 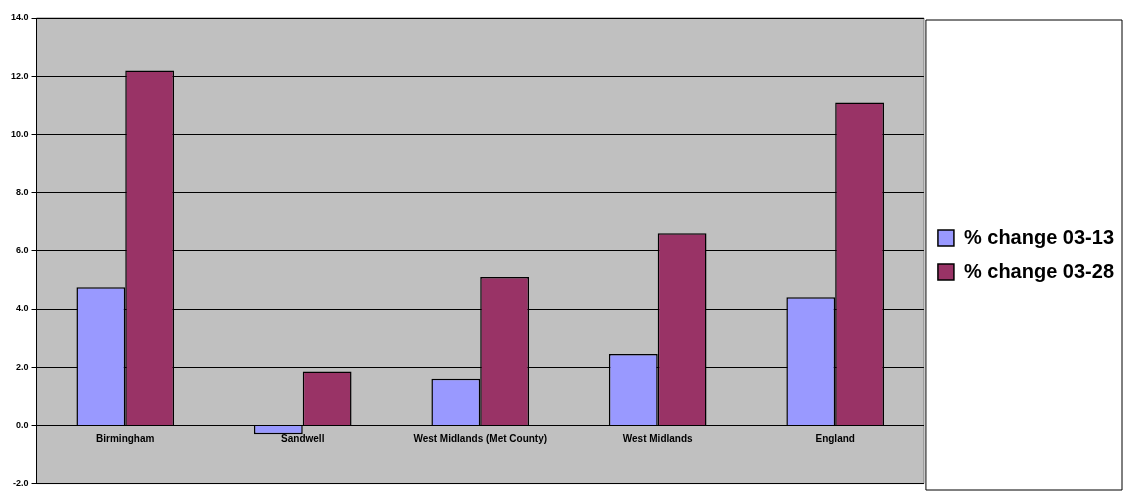 What do you see at coordinates (22, 192) in the screenshot?
I see `y-tick-label: 8.0` at bounding box center [22, 192].